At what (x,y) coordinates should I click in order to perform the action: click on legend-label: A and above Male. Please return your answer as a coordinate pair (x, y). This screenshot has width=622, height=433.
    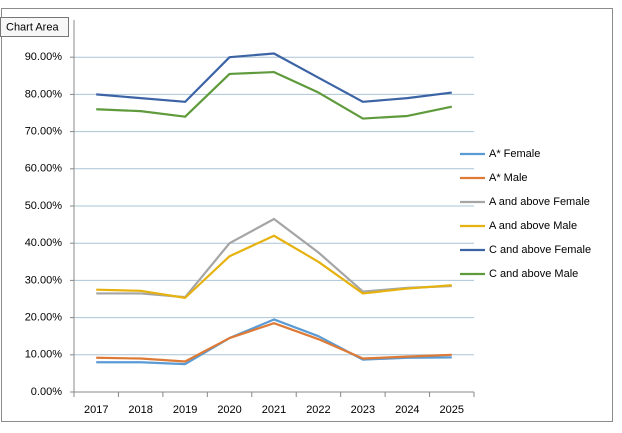
    Looking at the image, I should click on (533, 226).